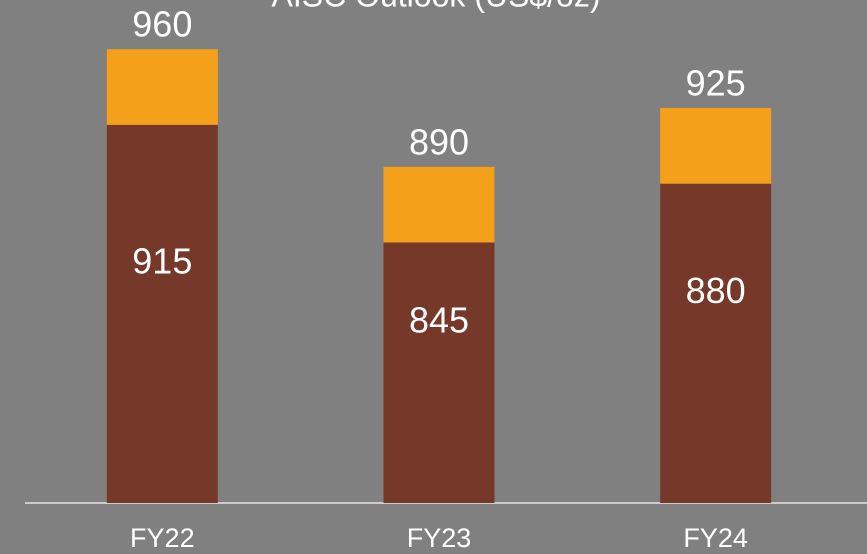 The width and height of the screenshot is (867, 554). What do you see at coordinates (162, 260) in the screenshot?
I see `value-label: 915` at bounding box center [162, 260].